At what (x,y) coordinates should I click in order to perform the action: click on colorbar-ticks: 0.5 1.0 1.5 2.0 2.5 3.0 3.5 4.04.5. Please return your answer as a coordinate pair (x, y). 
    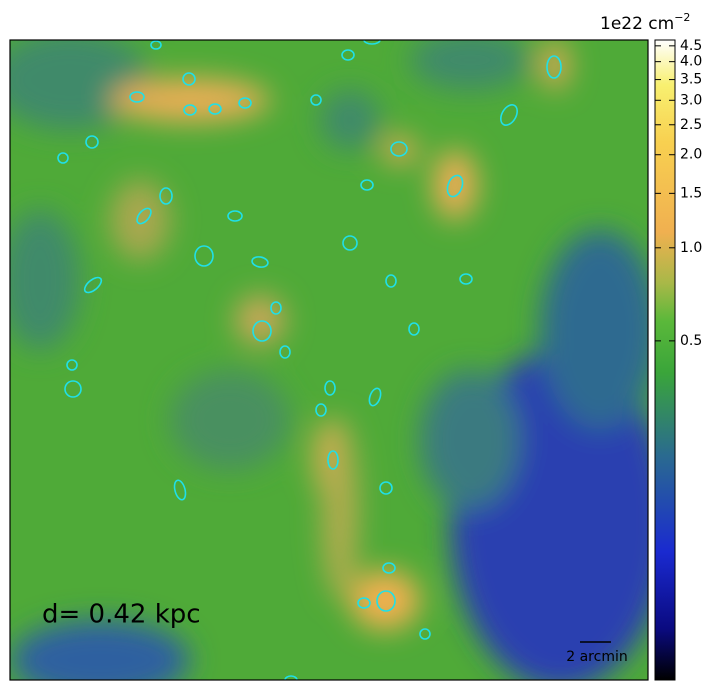
    Looking at the image, I should click on (678, 193).